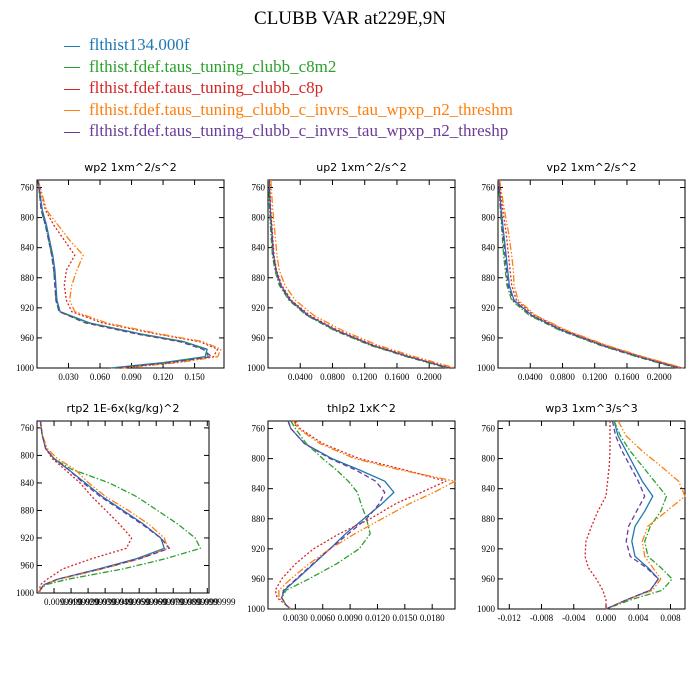 The image size is (700, 700). I want to click on x-tick-label: 0.0120, so click(377, 618).